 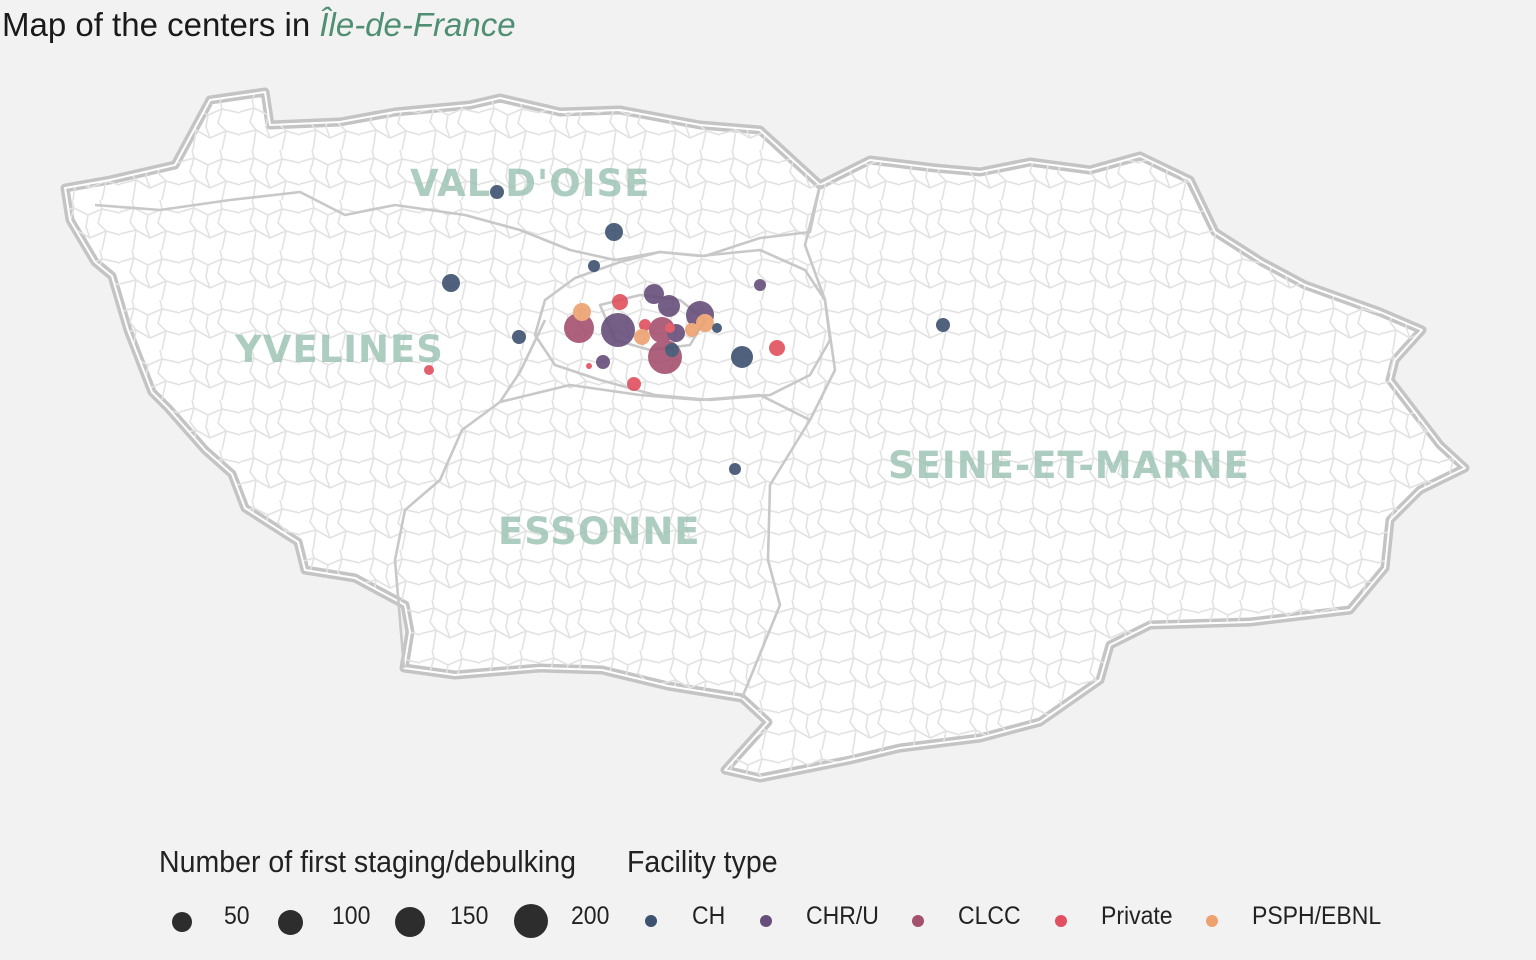 I want to click on type-label-psph: PSPH/EBNL, so click(x=1317, y=916).